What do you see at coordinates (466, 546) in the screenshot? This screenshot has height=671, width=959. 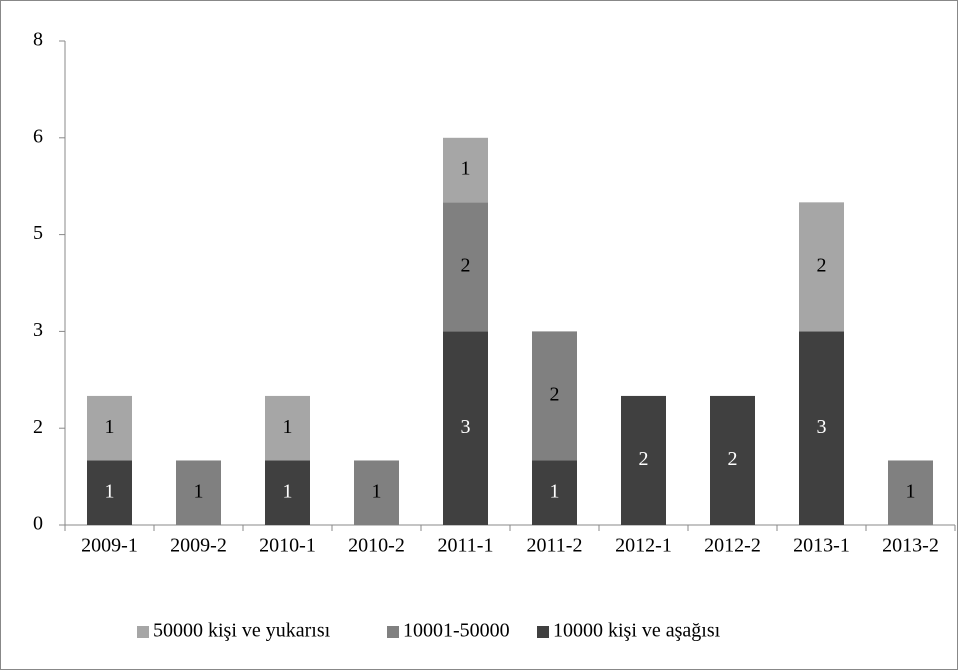 I see `x-tick-label: 2011-1` at bounding box center [466, 546].